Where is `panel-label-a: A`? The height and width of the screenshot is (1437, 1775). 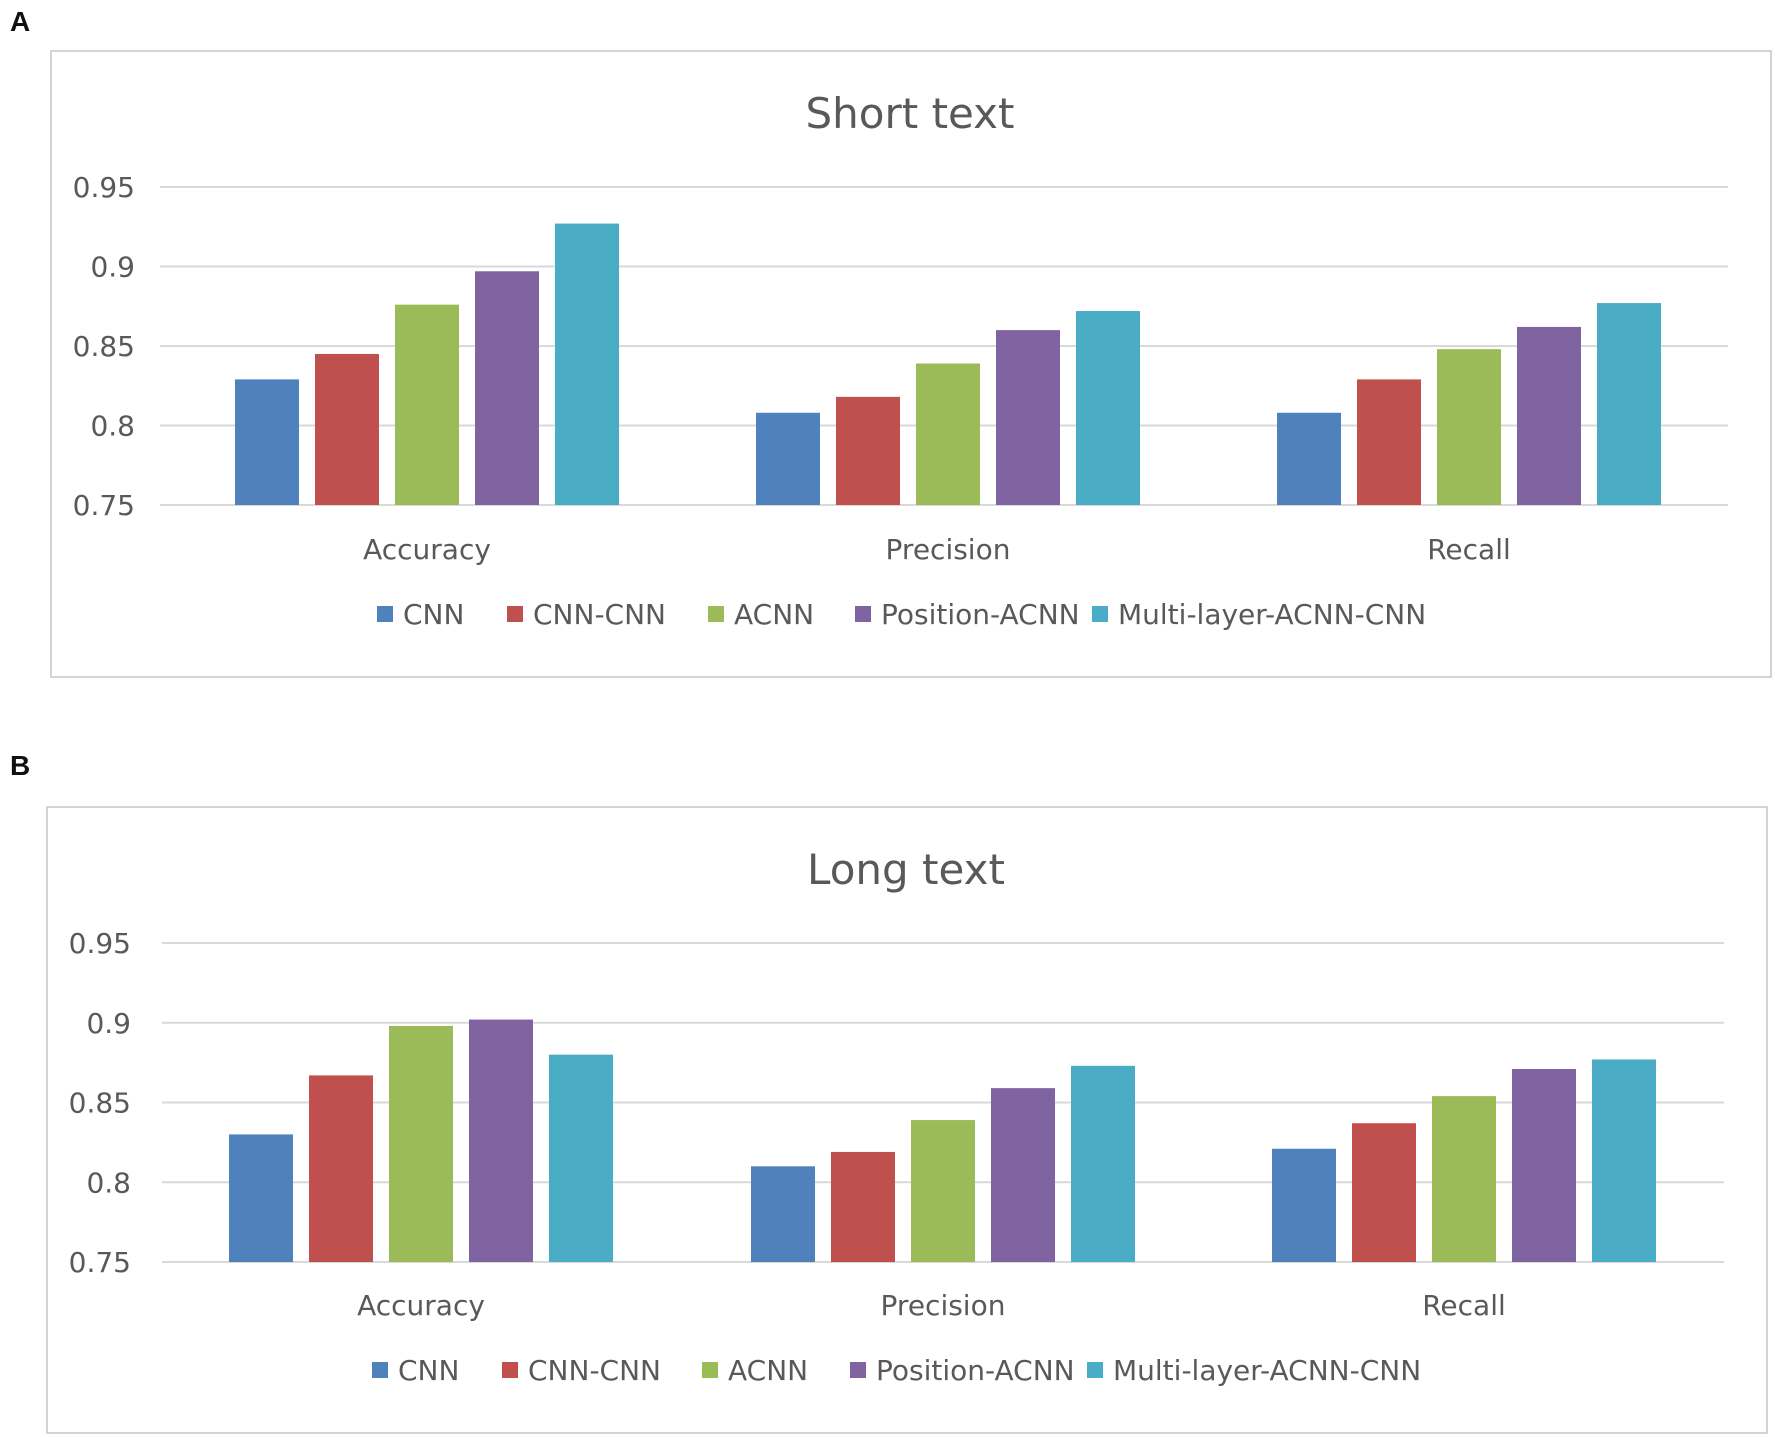
panel-label-a: A is located at coordinates (20, 21).